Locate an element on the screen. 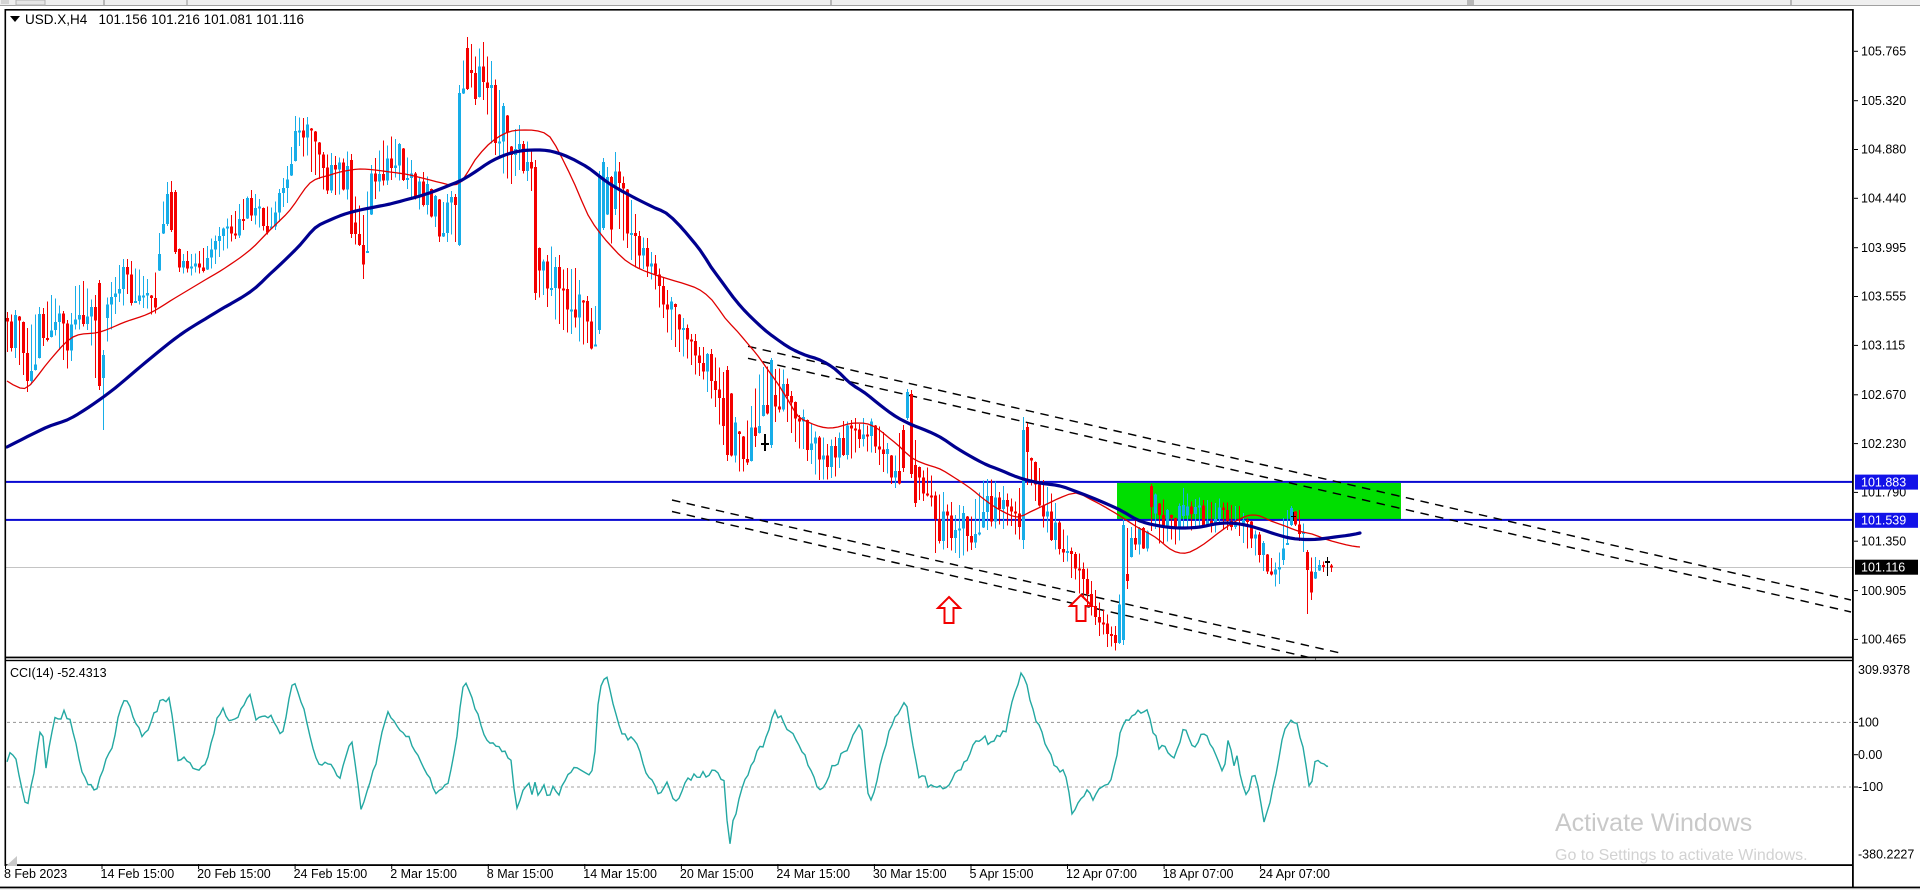 The height and width of the screenshot is (890, 1920). svg-text: 24 Feb 15:00 is located at coordinates (331, 874).